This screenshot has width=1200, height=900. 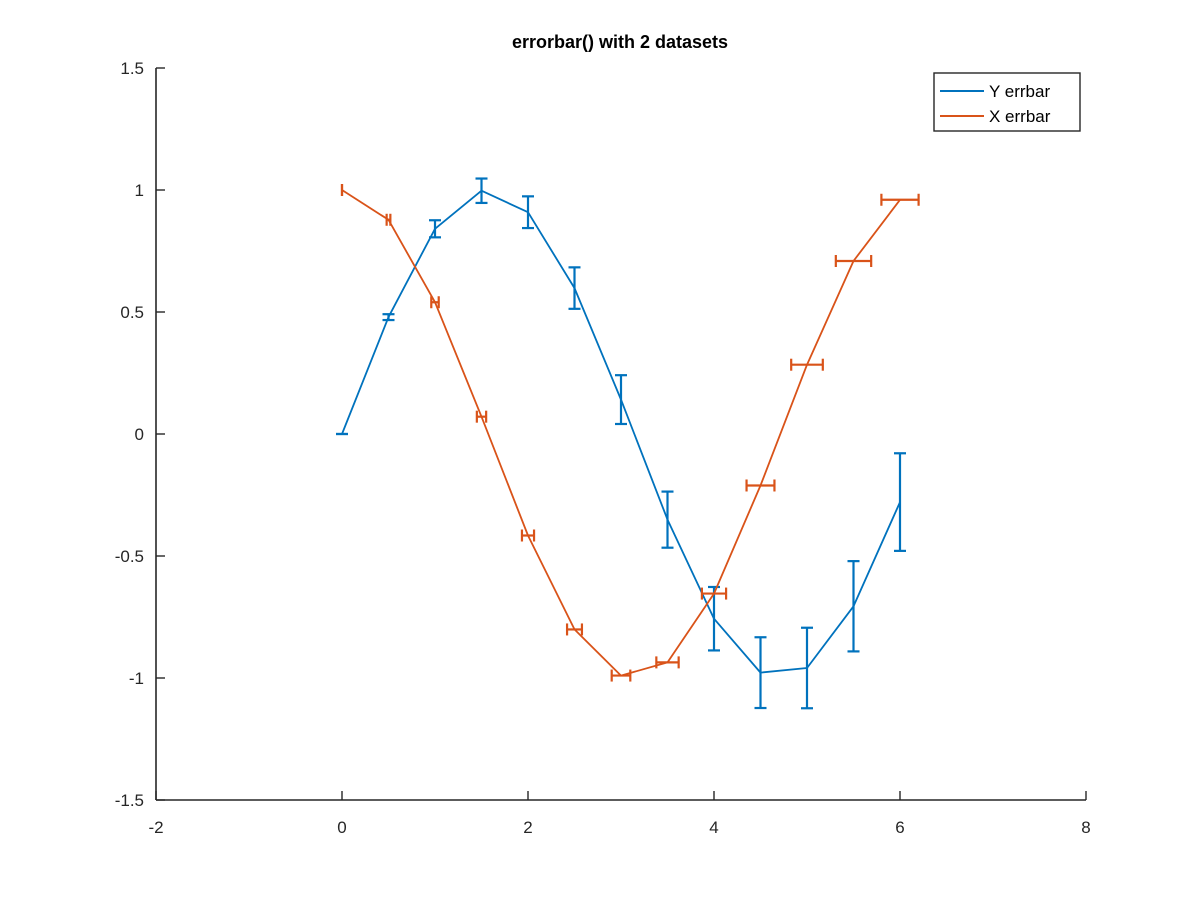 I want to click on legend: Y errbar X errbar, so click(x=1007, y=102).